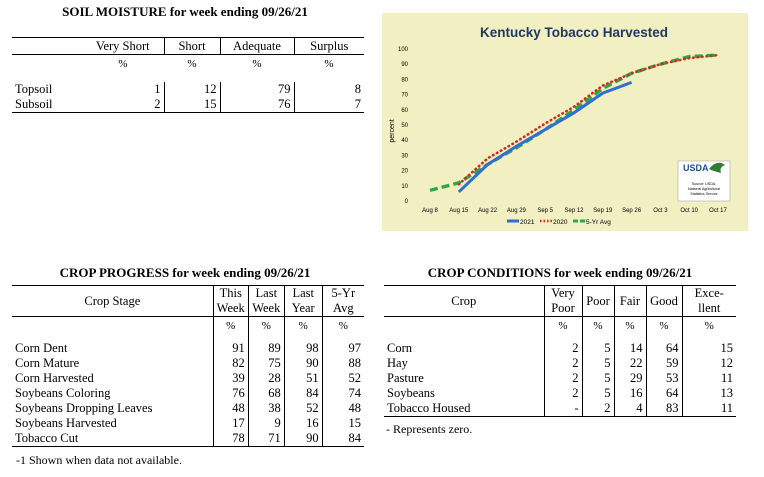 The width and height of the screenshot is (764, 477). What do you see at coordinates (629, 301) in the screenshot?
I see `col-header: Fair` at bounding box center [629, 301].